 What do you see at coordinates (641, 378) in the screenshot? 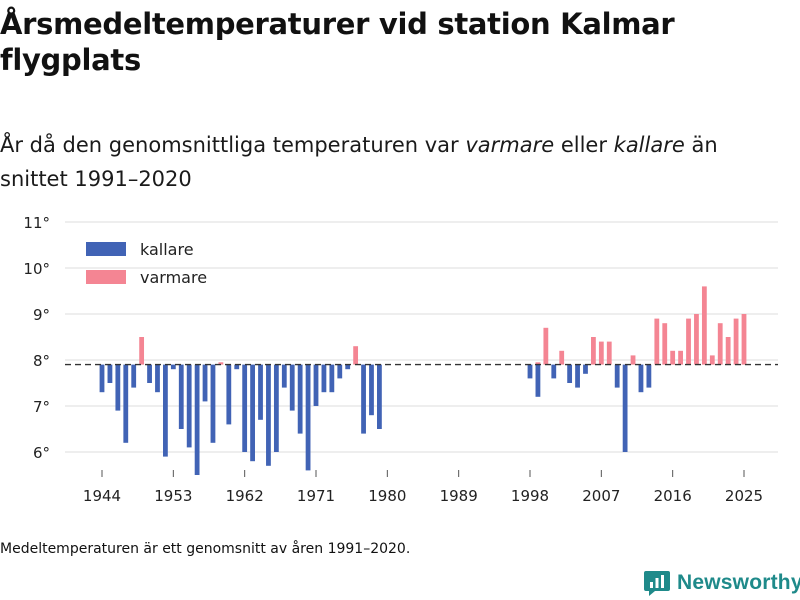
I see `bar-kallare-2012` at bounding box center [641, 378].